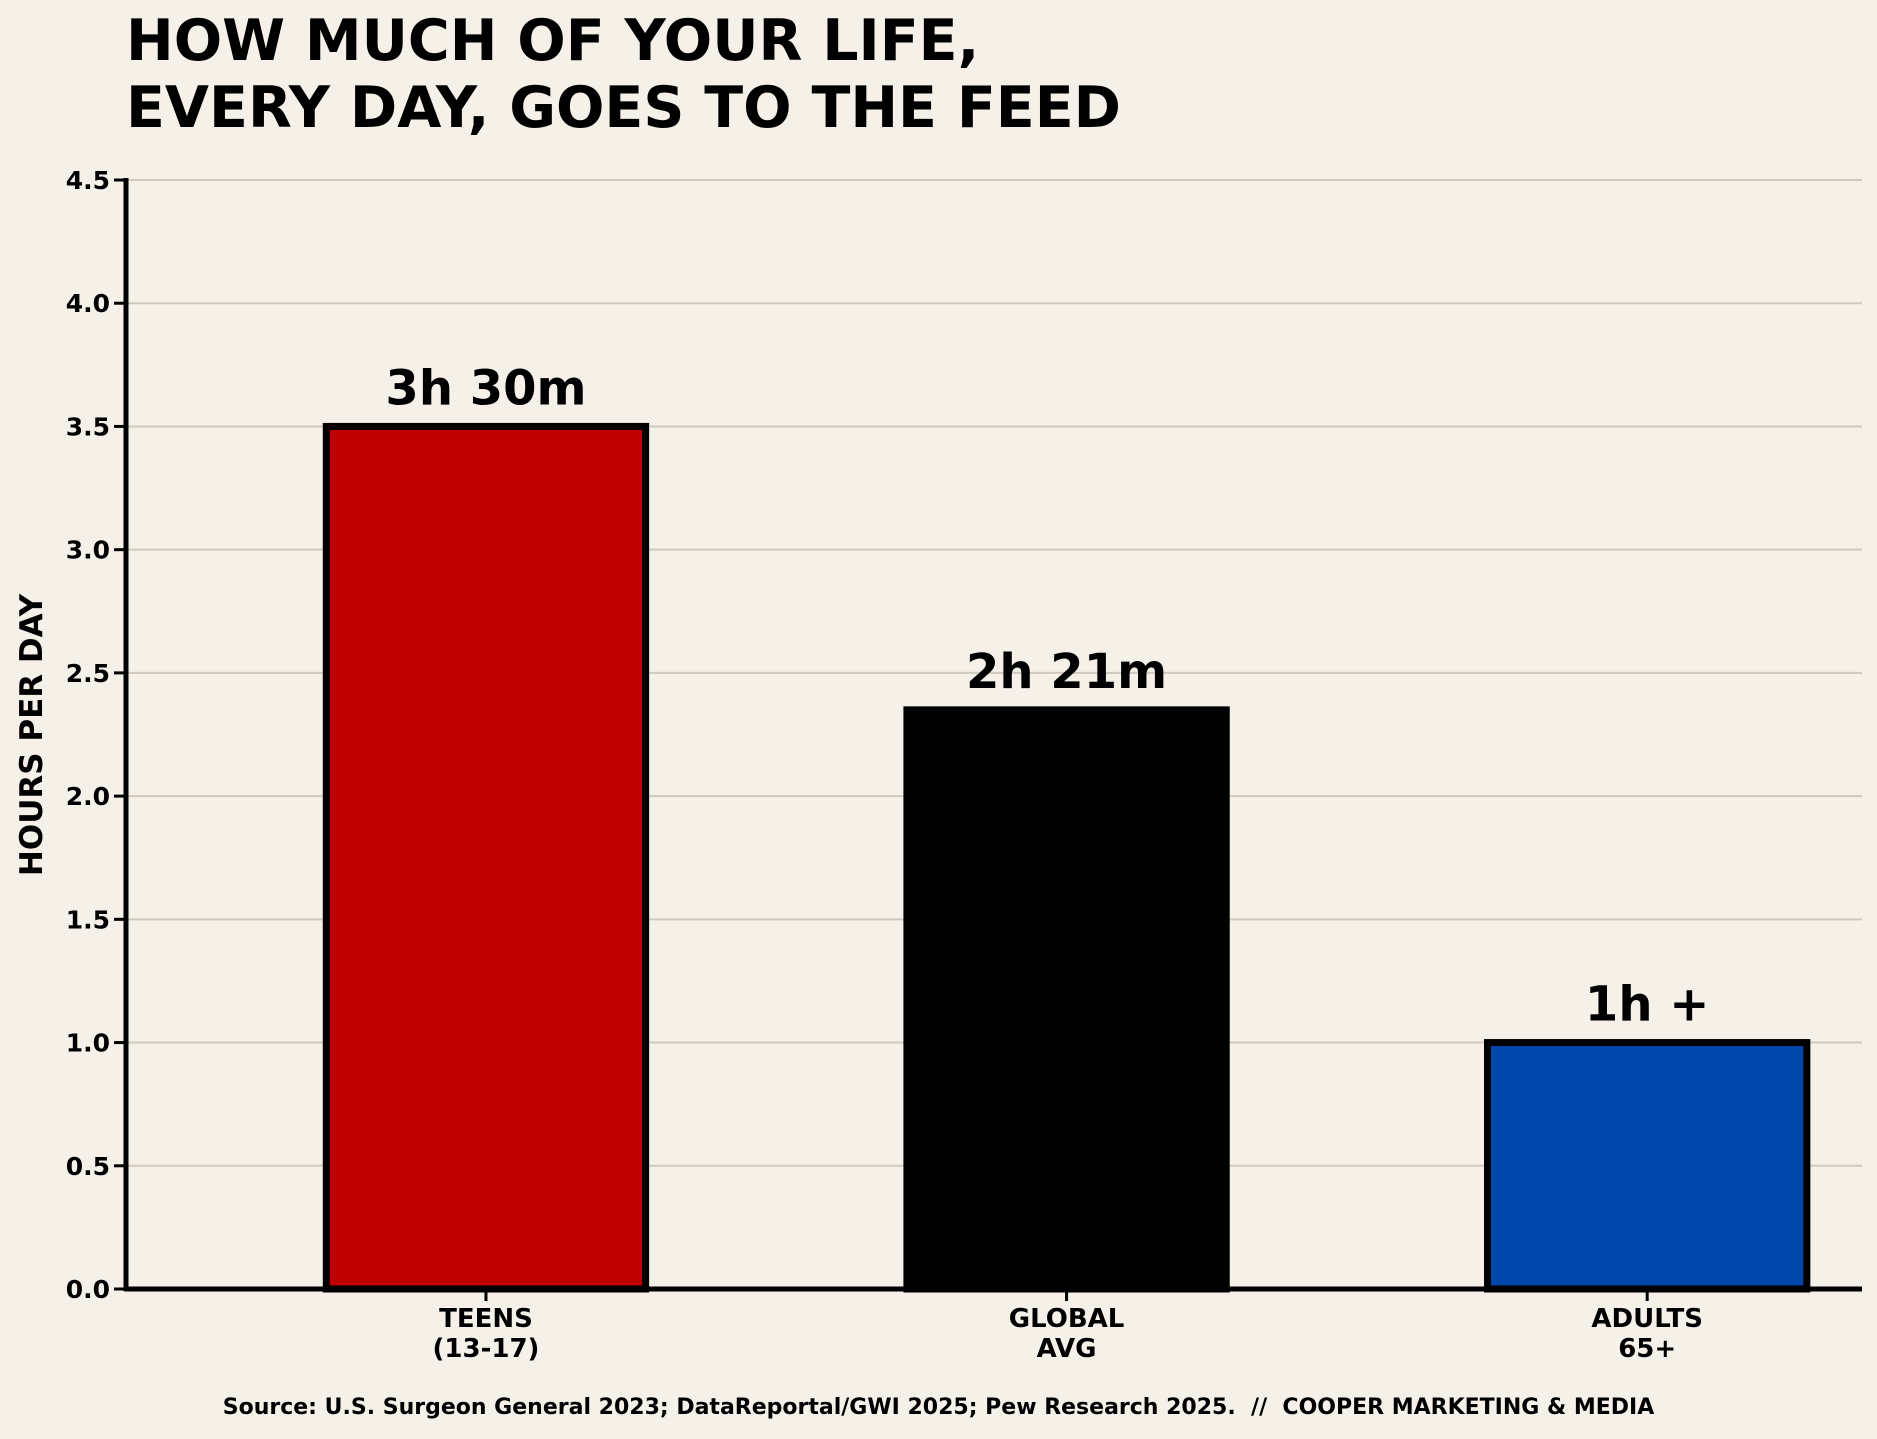 The image size is (1877, 1439). Describe the element at coordinates (88, 180) in the screenshot. I see `y-tick-label: 4.5` at that location.